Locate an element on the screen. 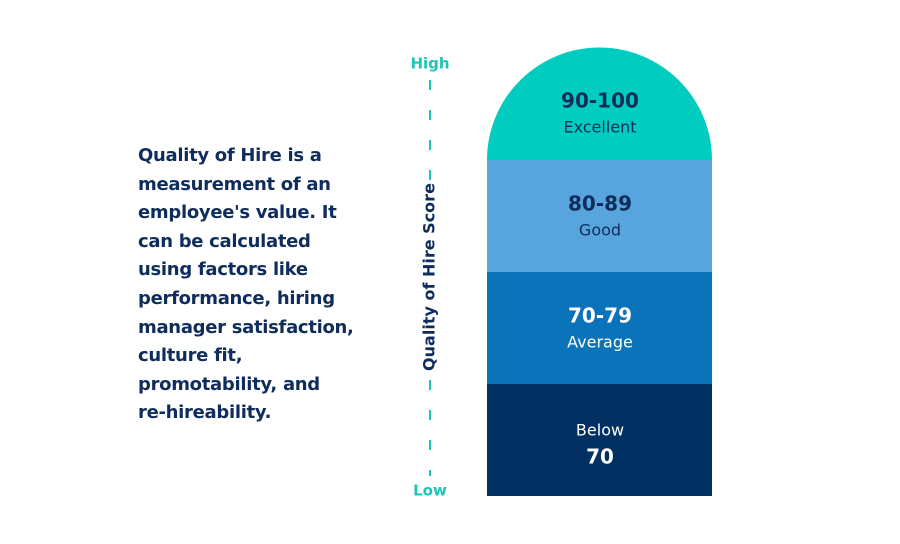 The image size is (900, 544). description-line: re-hireability. is located at coordinates (205, 413).